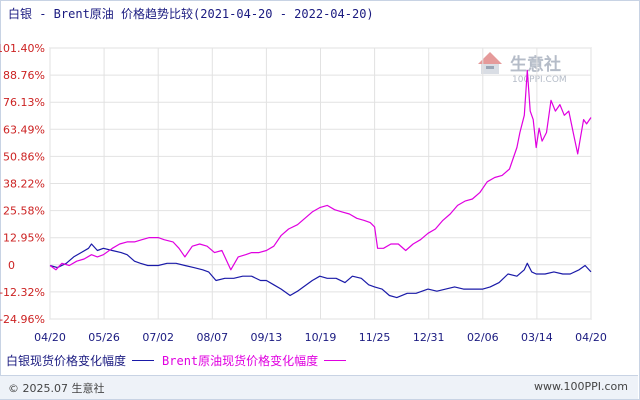 This screenshot has height=400, width=640. I want to click on x-tick-label: 11/25, so click(375, 337).